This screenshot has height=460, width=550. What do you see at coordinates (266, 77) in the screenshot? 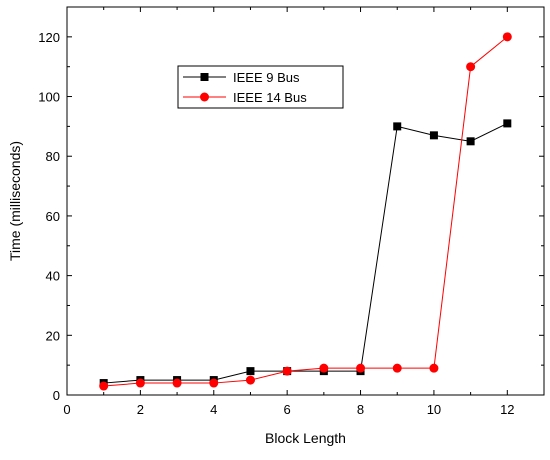
I see `legend-label: IEEE 9 Bus` at bounding box center [266, 77].